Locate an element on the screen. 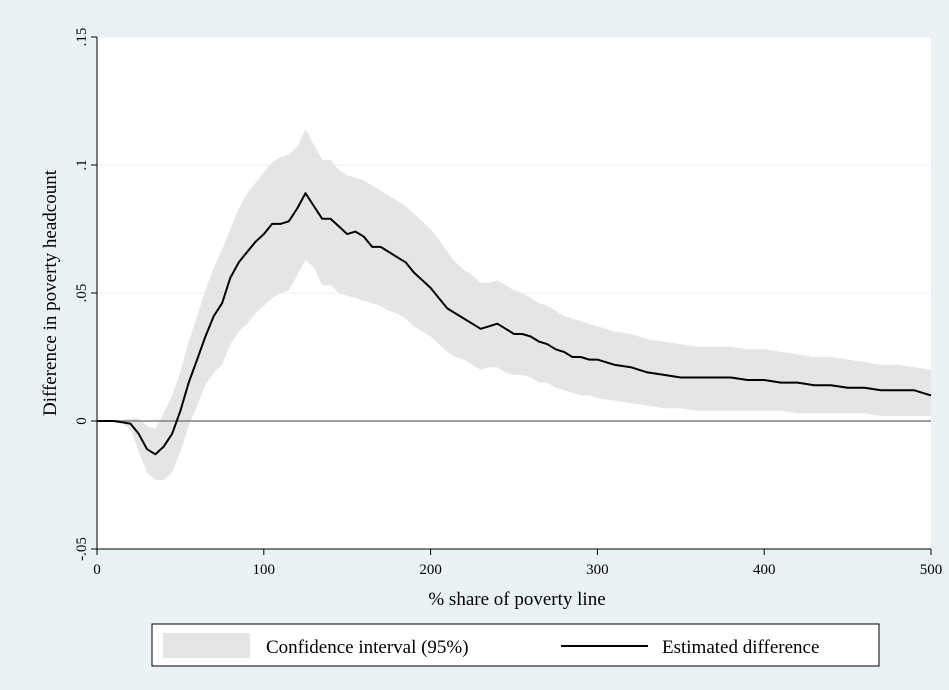 Image resolution: width=949 pixels, height=690 pixels. x-tick-label: 500 is located at coordinates (931, 570).